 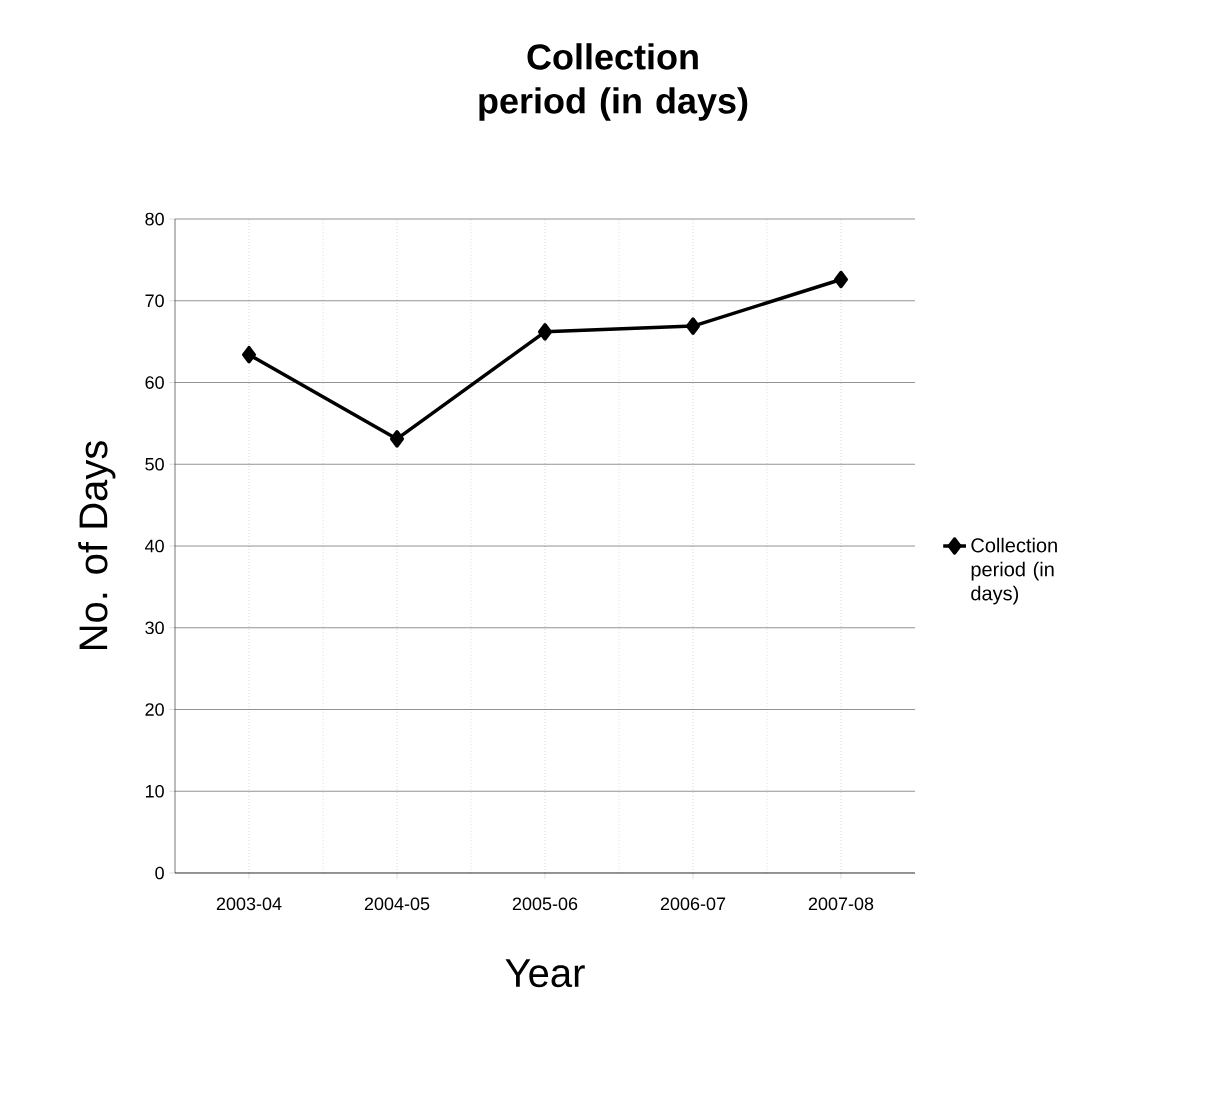 What do you see at coordinates (249, 904) in the screenshot?
I see `x-tick-label: 2003-04` at bounding box center [249, 904].